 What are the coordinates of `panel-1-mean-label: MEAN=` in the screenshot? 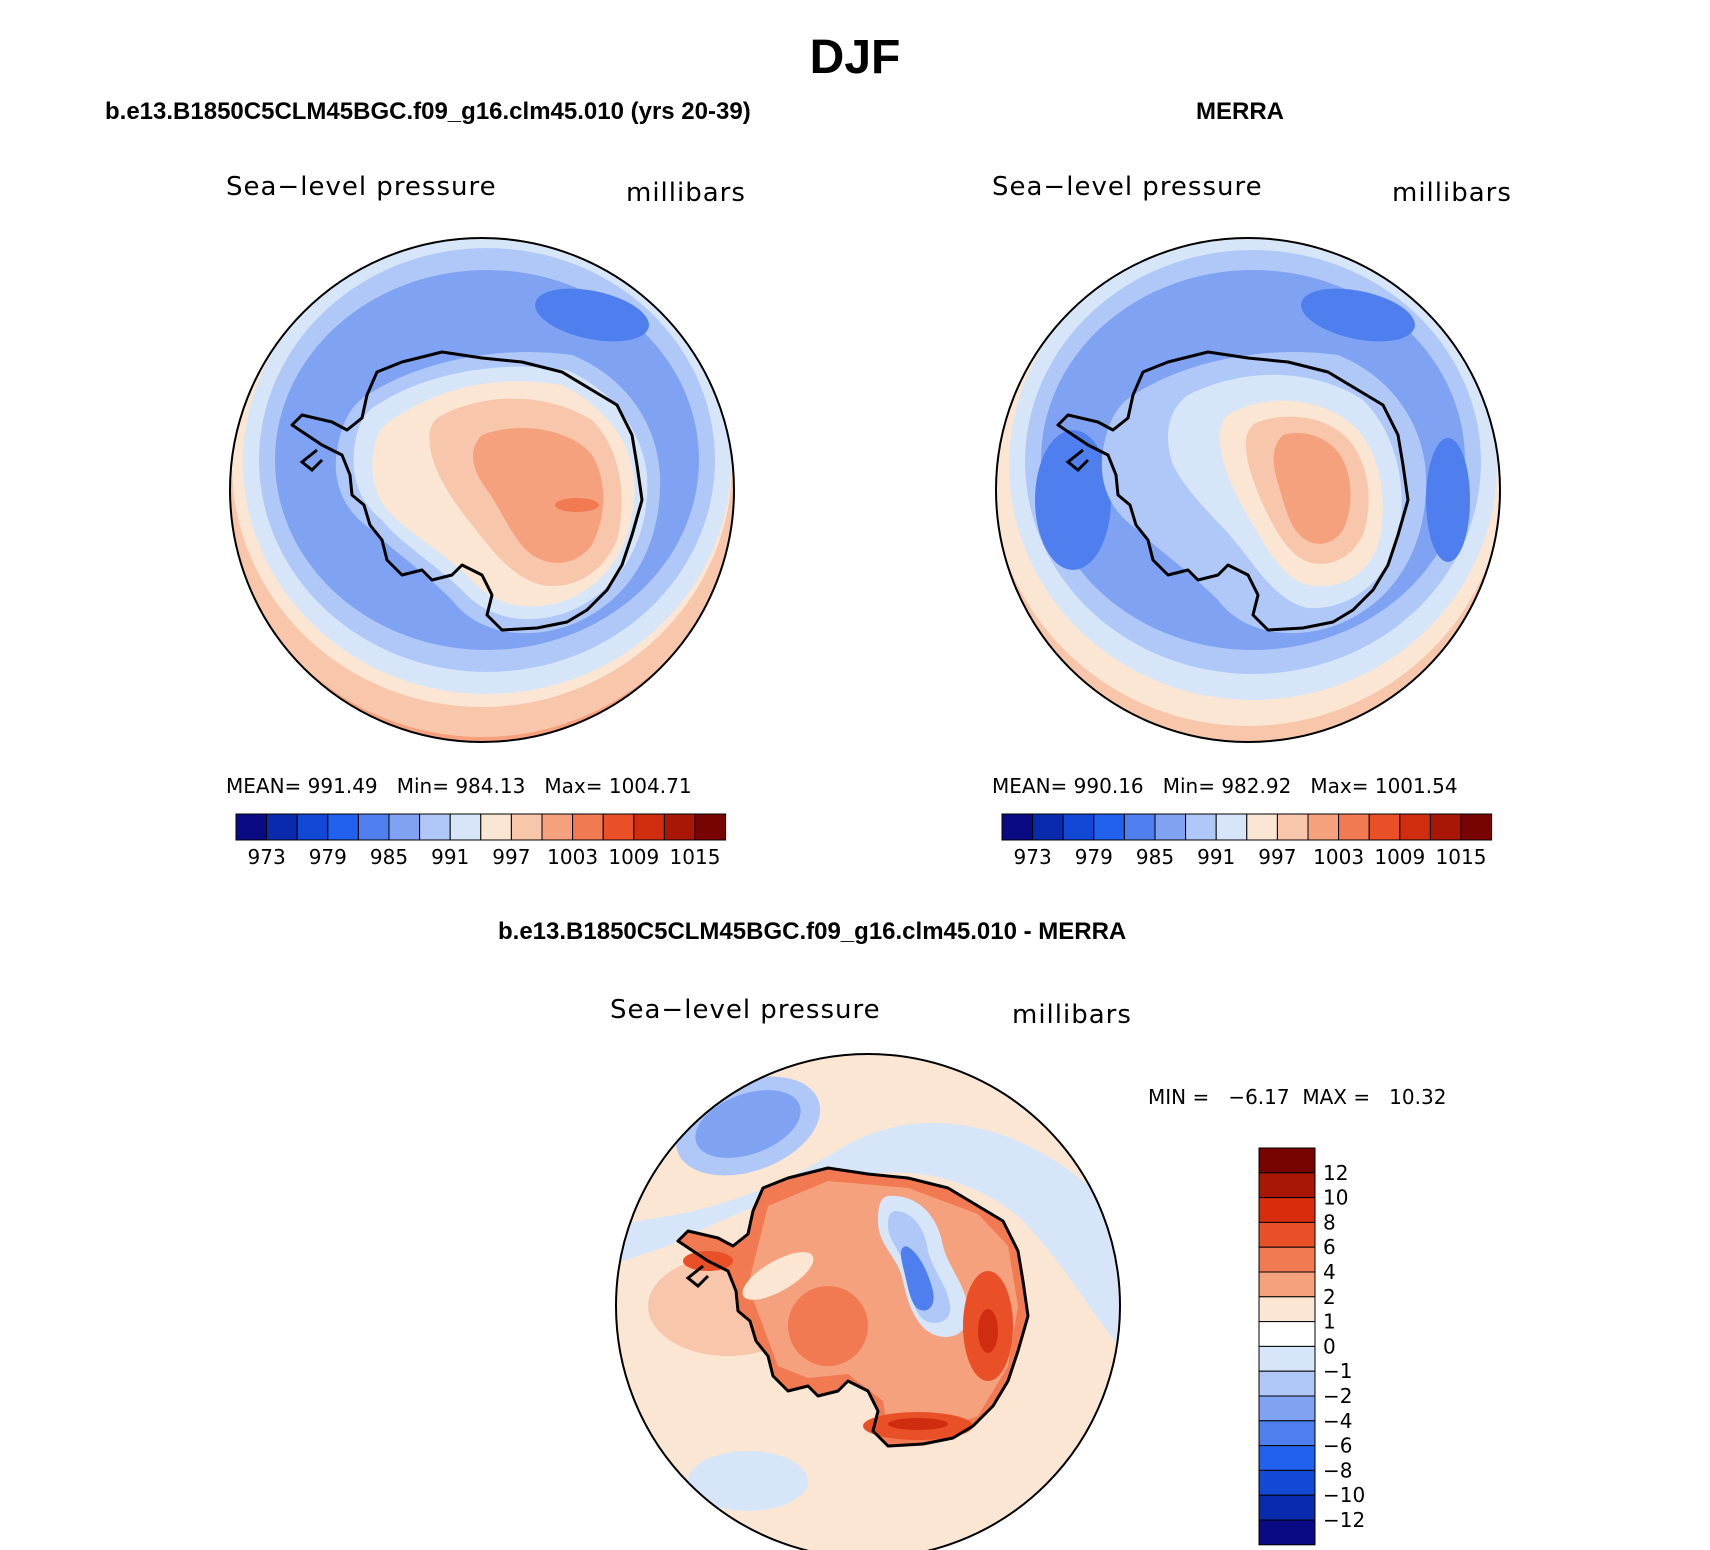 It's located at (264, 786).